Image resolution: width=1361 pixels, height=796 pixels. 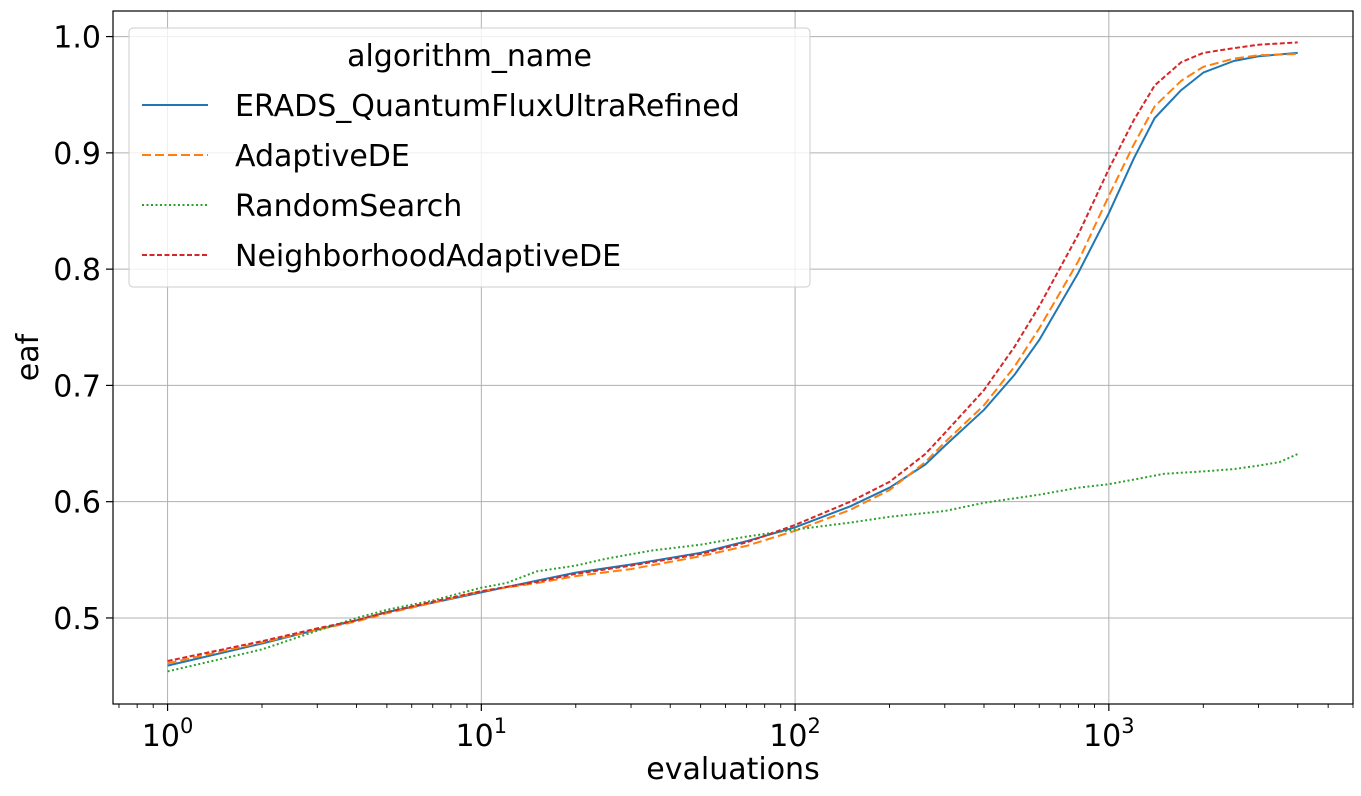 I want to click on legend-label: ERADS_QuantumFluxUltraRefined, so click(x=487, y=106).